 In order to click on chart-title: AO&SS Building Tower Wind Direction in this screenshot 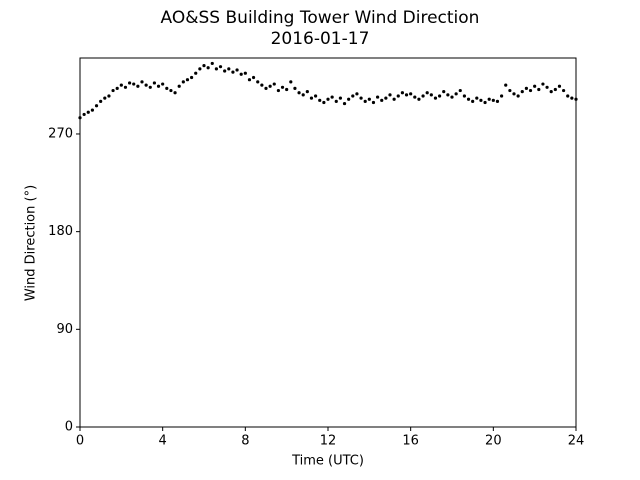, I will do `click(320, 18)`.